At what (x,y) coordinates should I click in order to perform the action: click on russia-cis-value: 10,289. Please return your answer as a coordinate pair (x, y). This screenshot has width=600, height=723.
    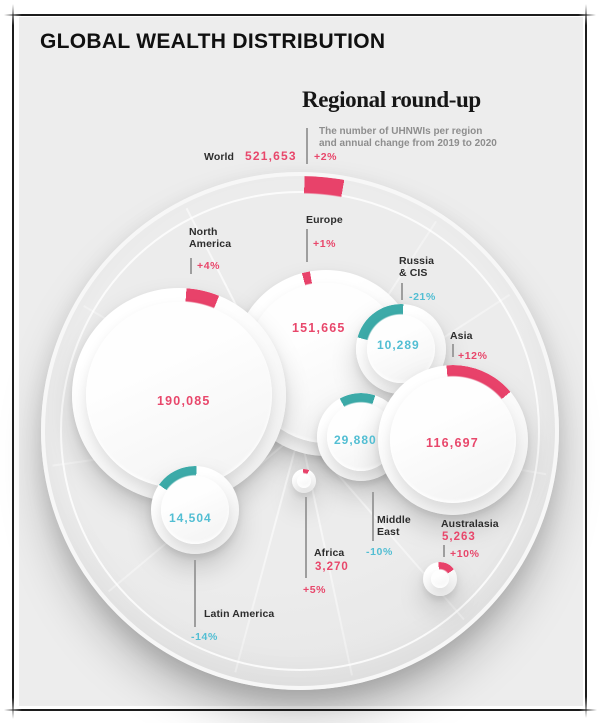
    Looking at the image, I should click on (398, 345).